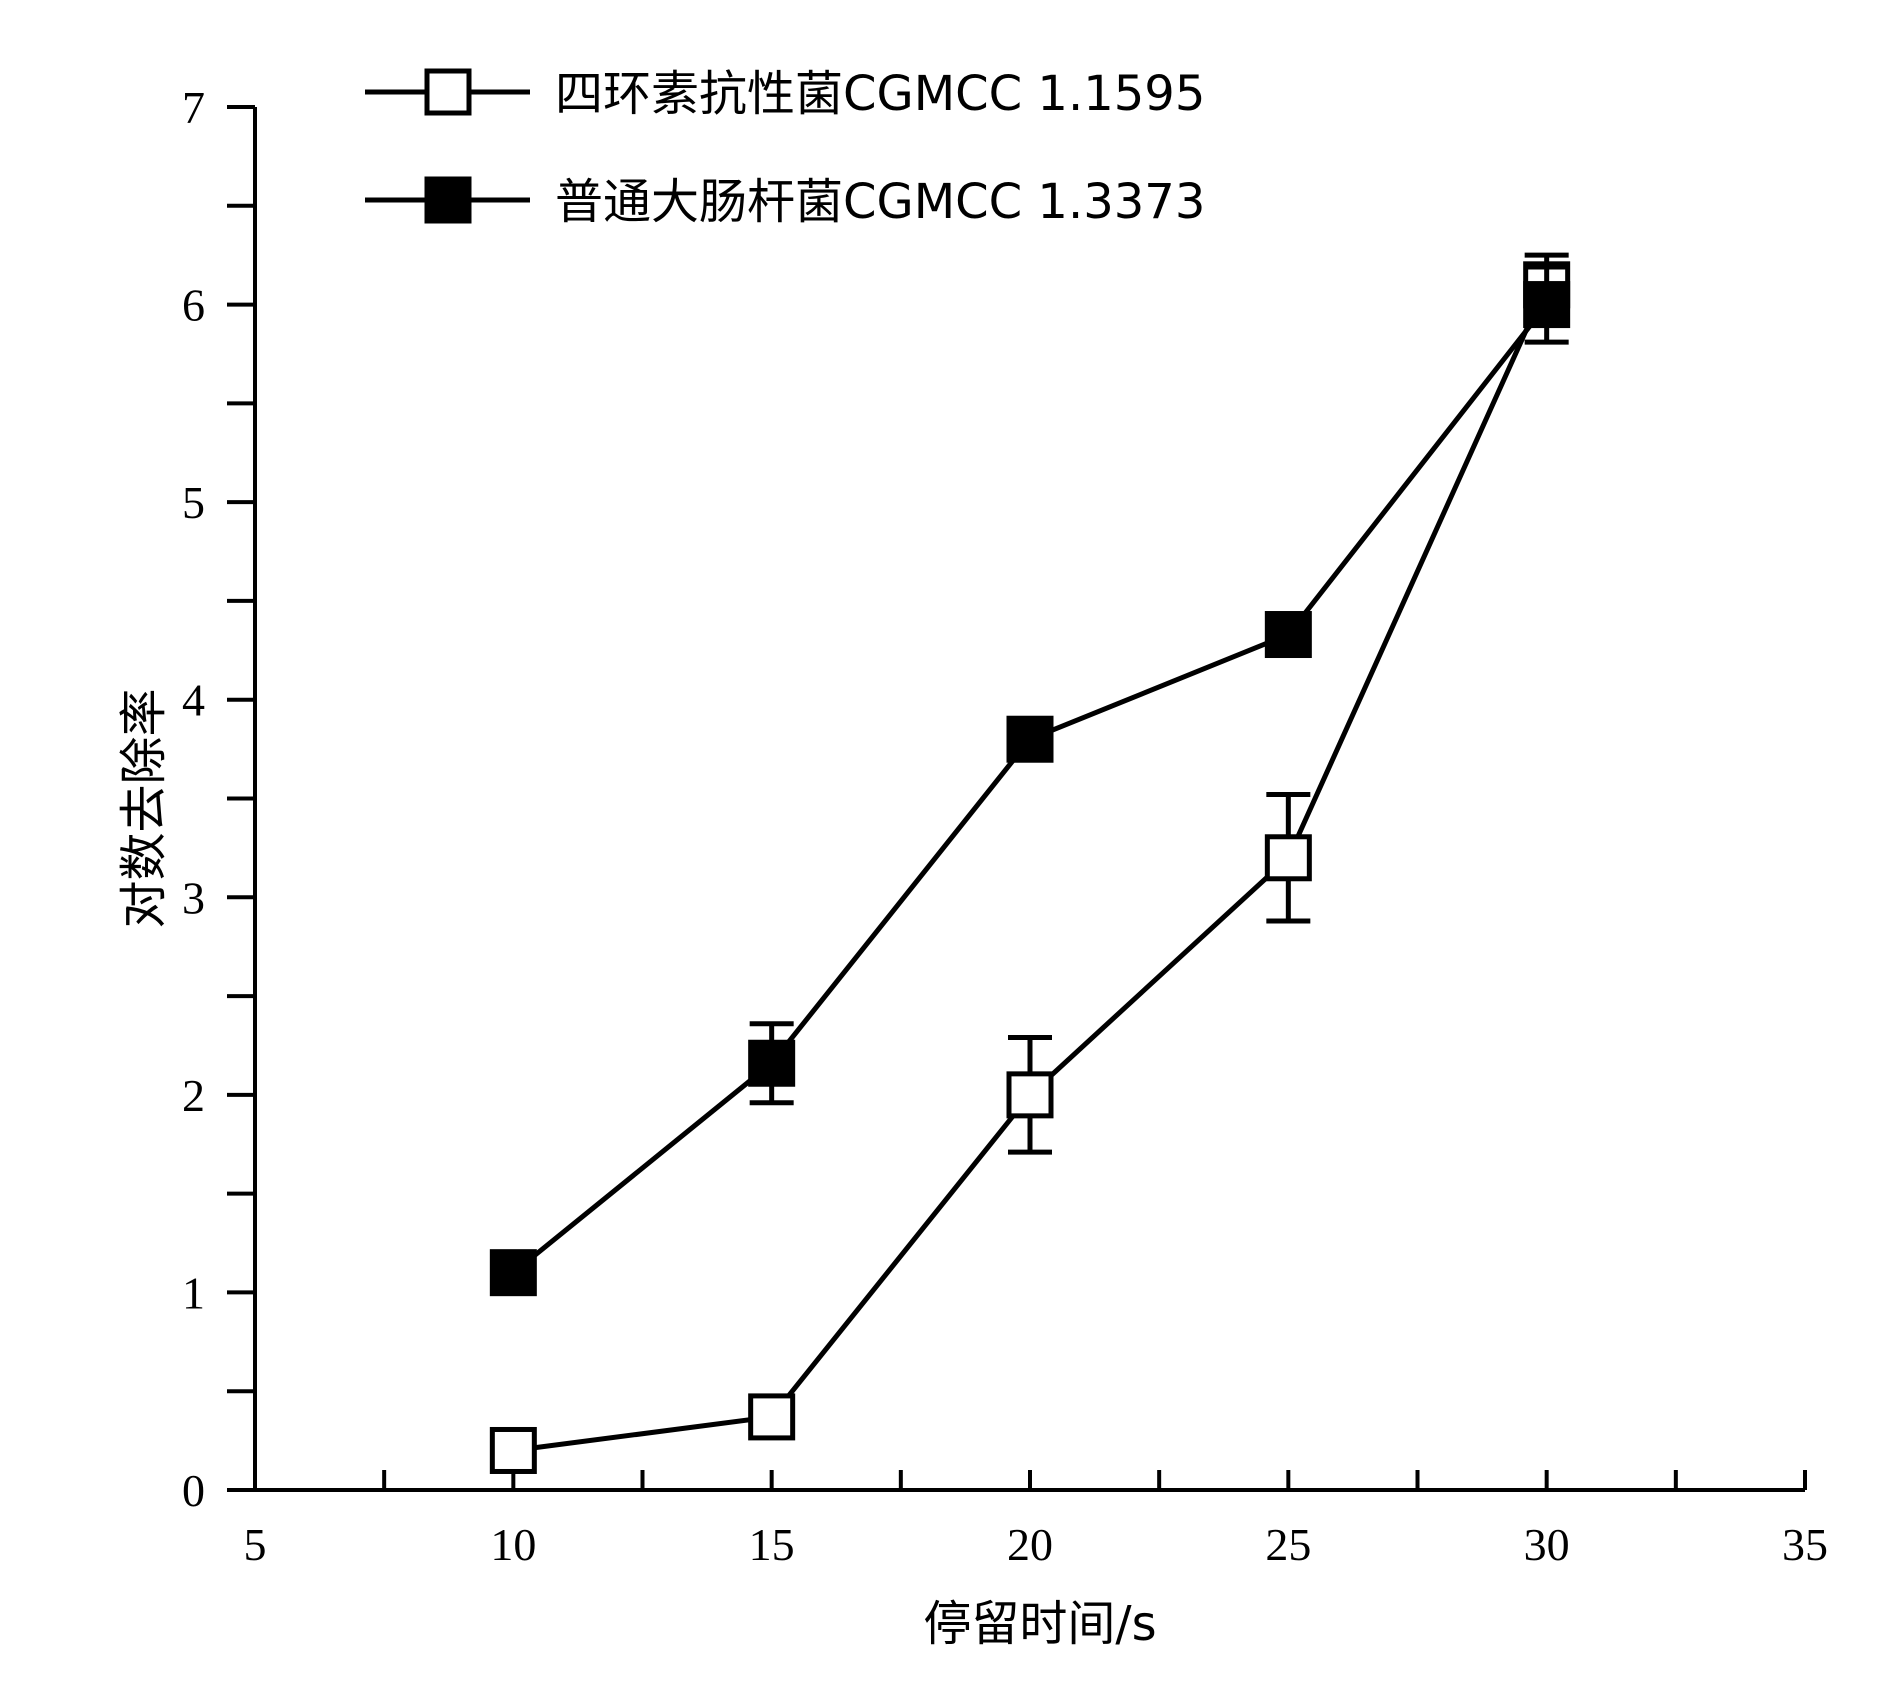 Image resolution: width=1887 pixels, height=1699 pixels. Describe the element at coordinates (193, 700) in the screenshot. I see `y-tick-label: 4` at that location.